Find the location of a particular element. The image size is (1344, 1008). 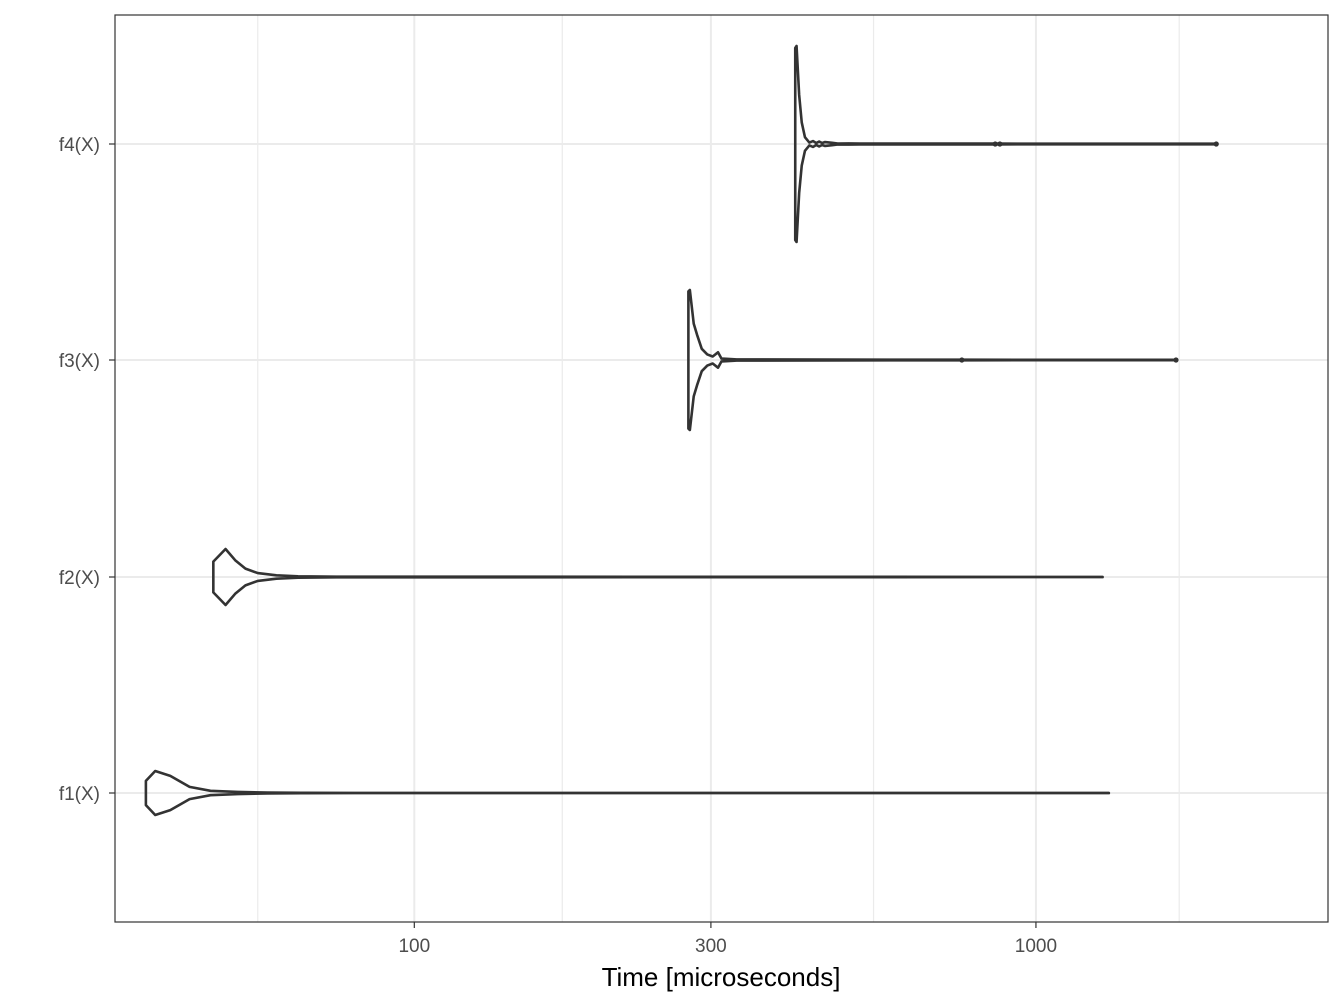

x-tick-label: 300 is located at coordinates (711, 946).